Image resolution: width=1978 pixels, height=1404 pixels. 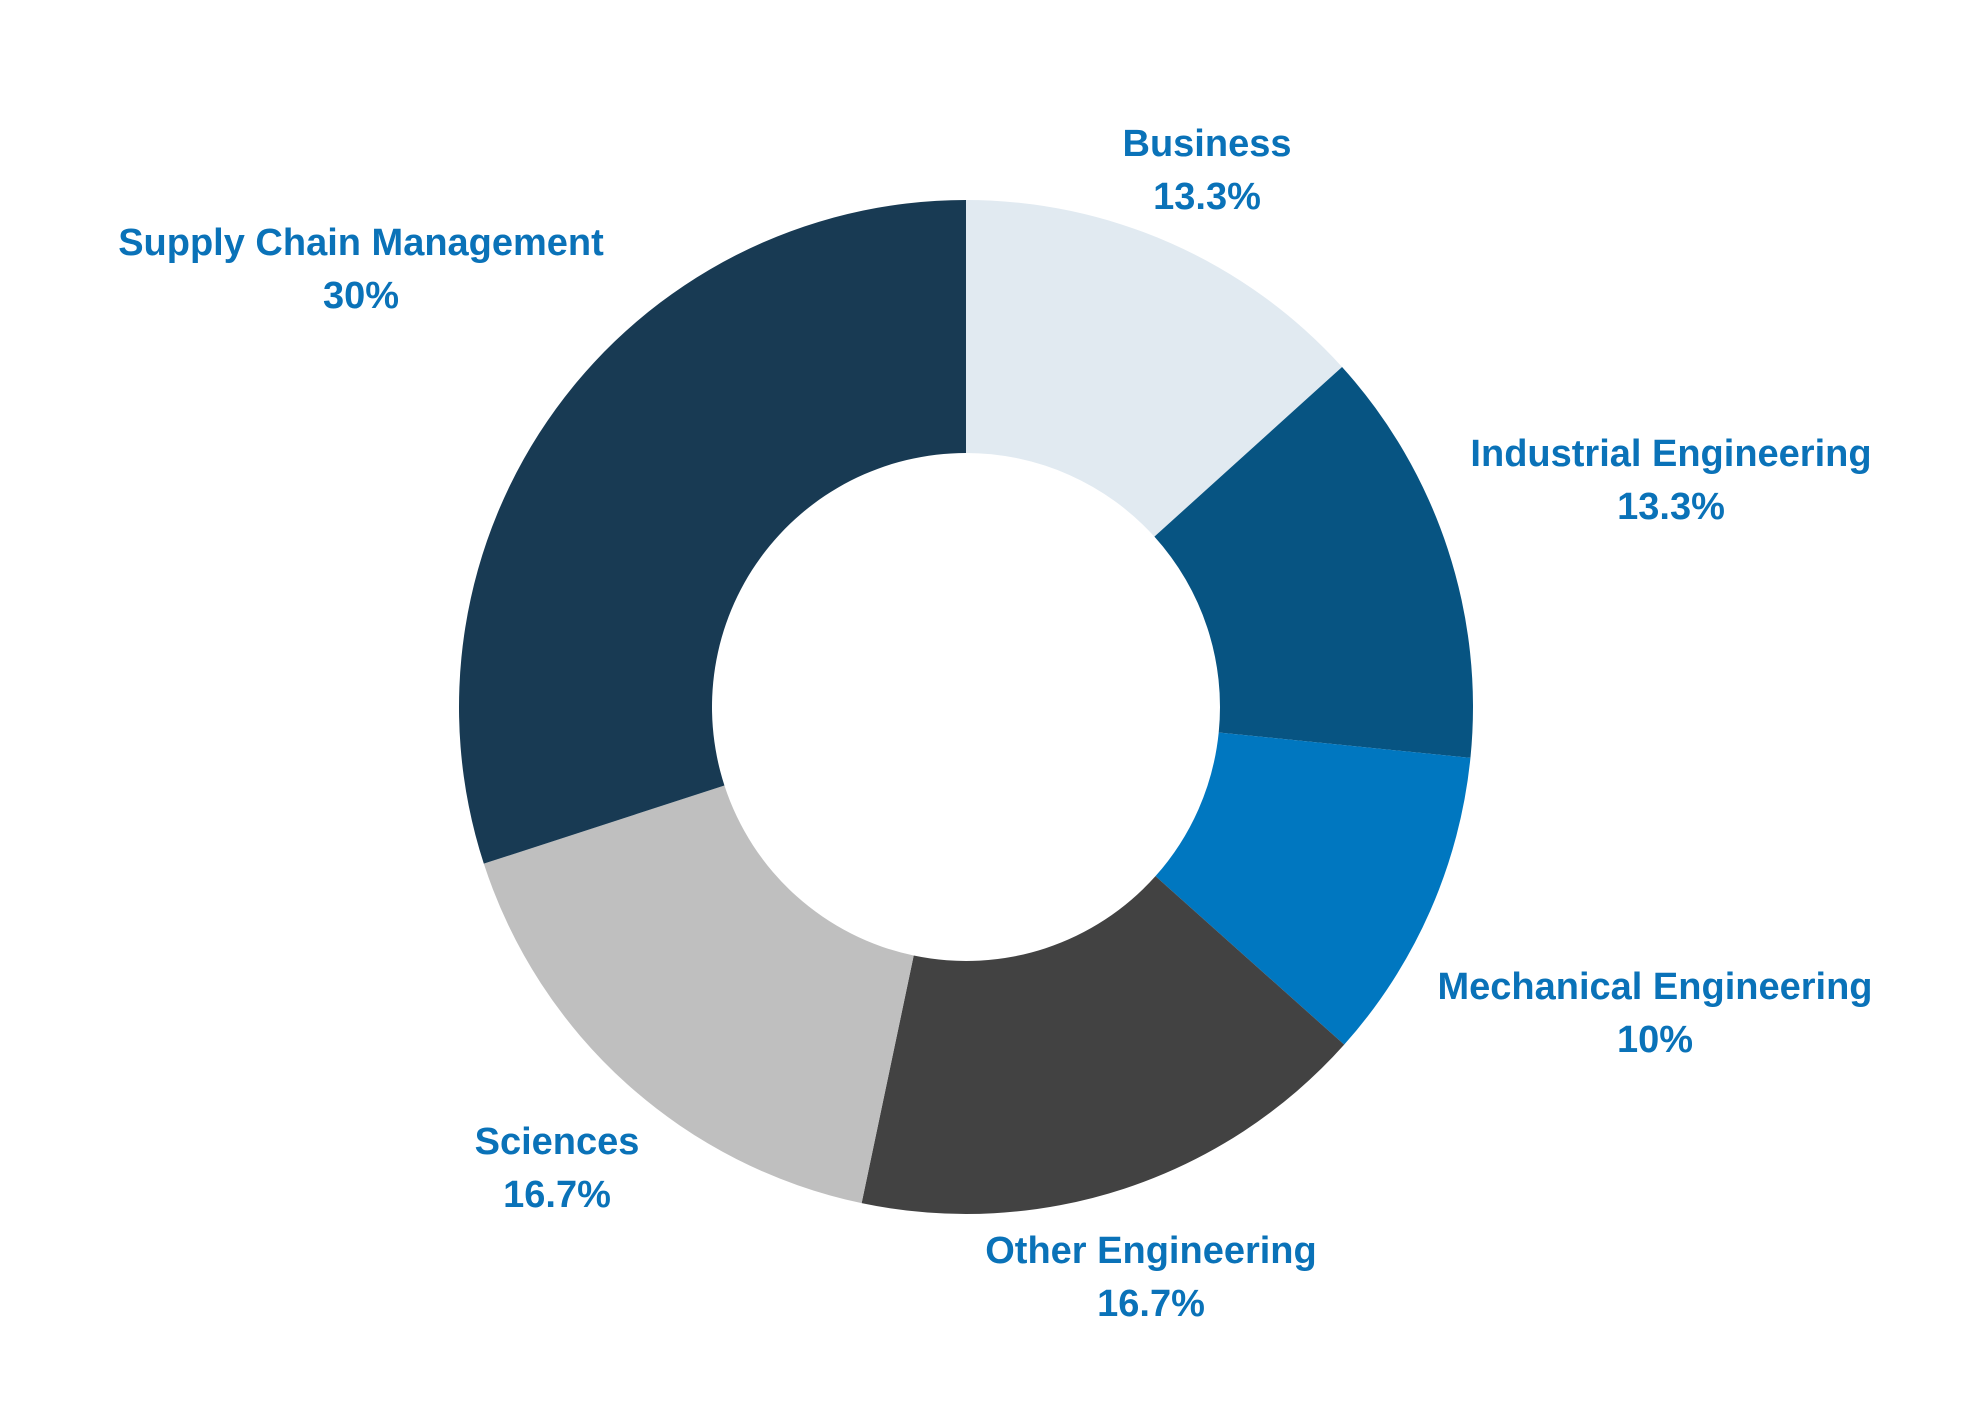 I want to click on segment-label: Business, so click(x=1207, y=144).